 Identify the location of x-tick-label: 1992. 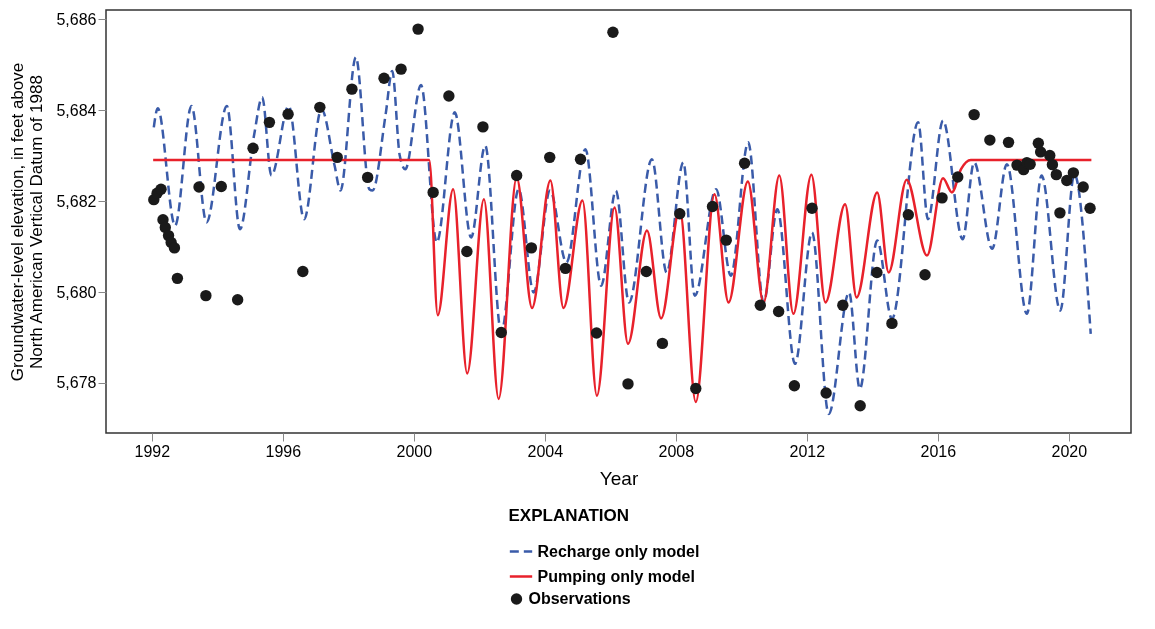
(152, 451).